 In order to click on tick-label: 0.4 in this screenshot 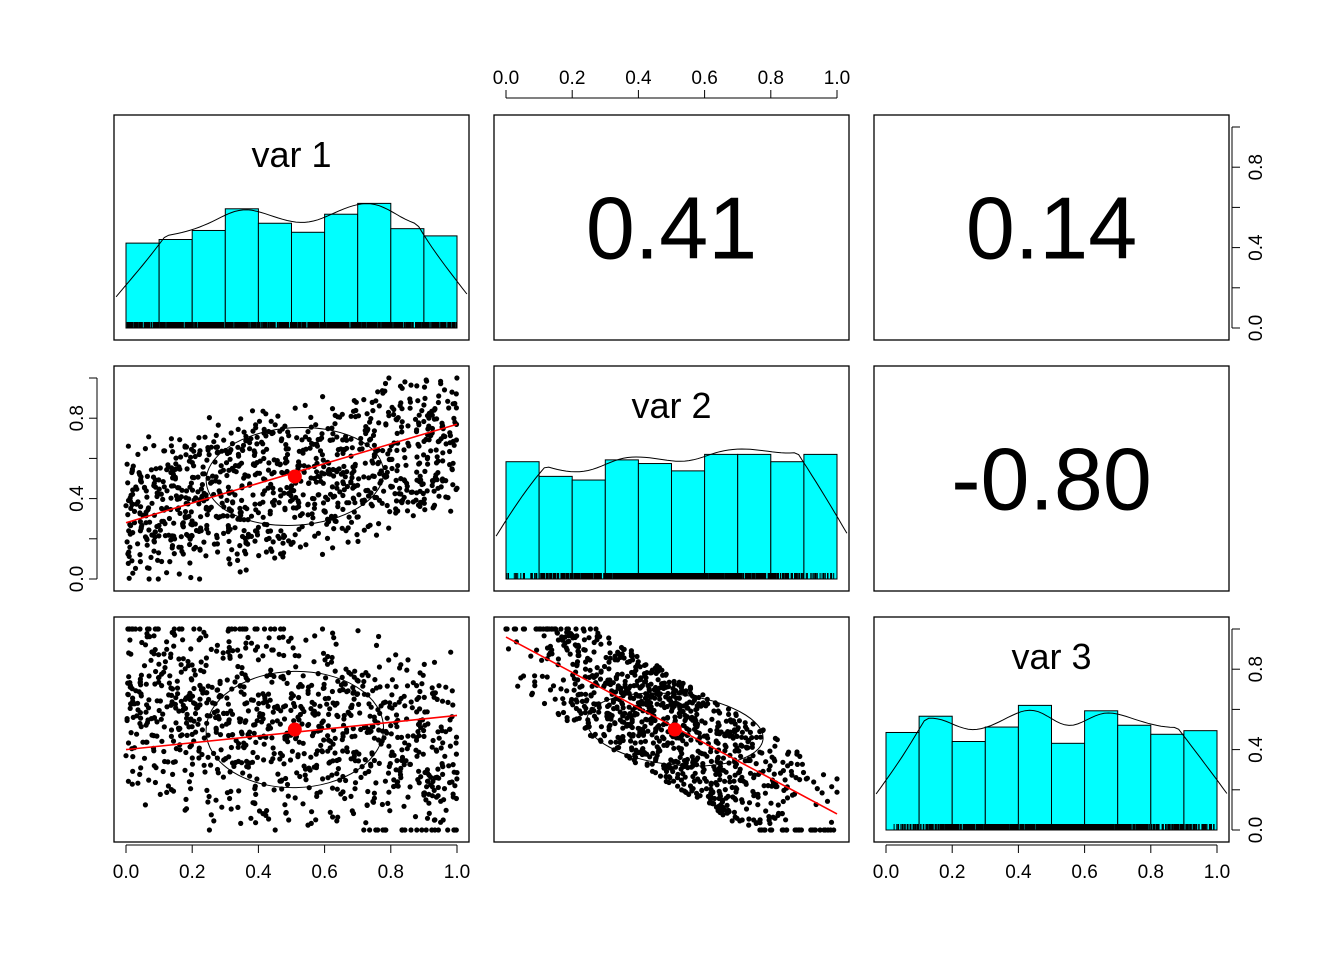, I will do `click(1018, 872)`.